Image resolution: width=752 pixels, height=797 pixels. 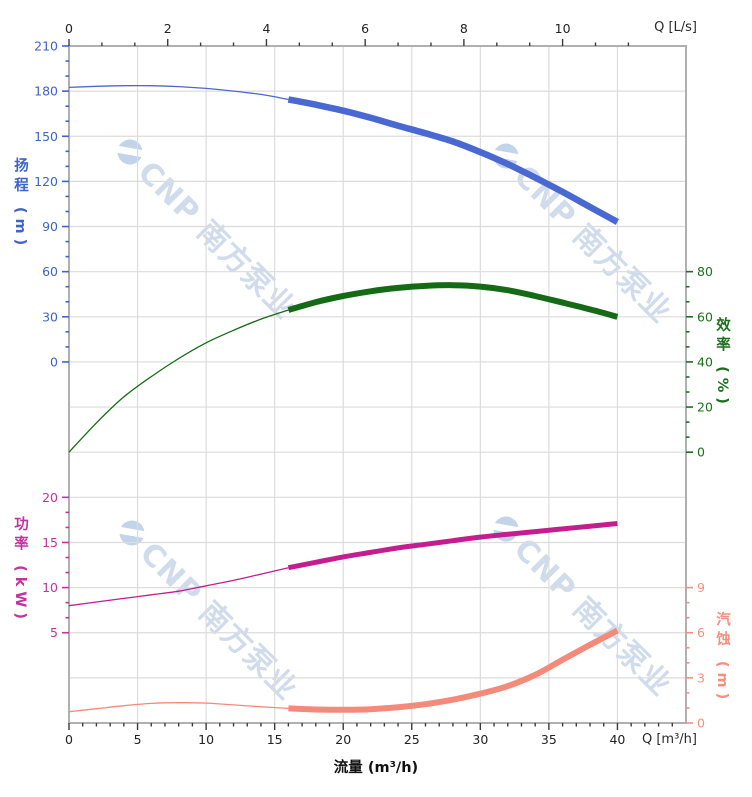 I want to click on bottom-axis-tick-label: 0, so click(x=69, y=739).